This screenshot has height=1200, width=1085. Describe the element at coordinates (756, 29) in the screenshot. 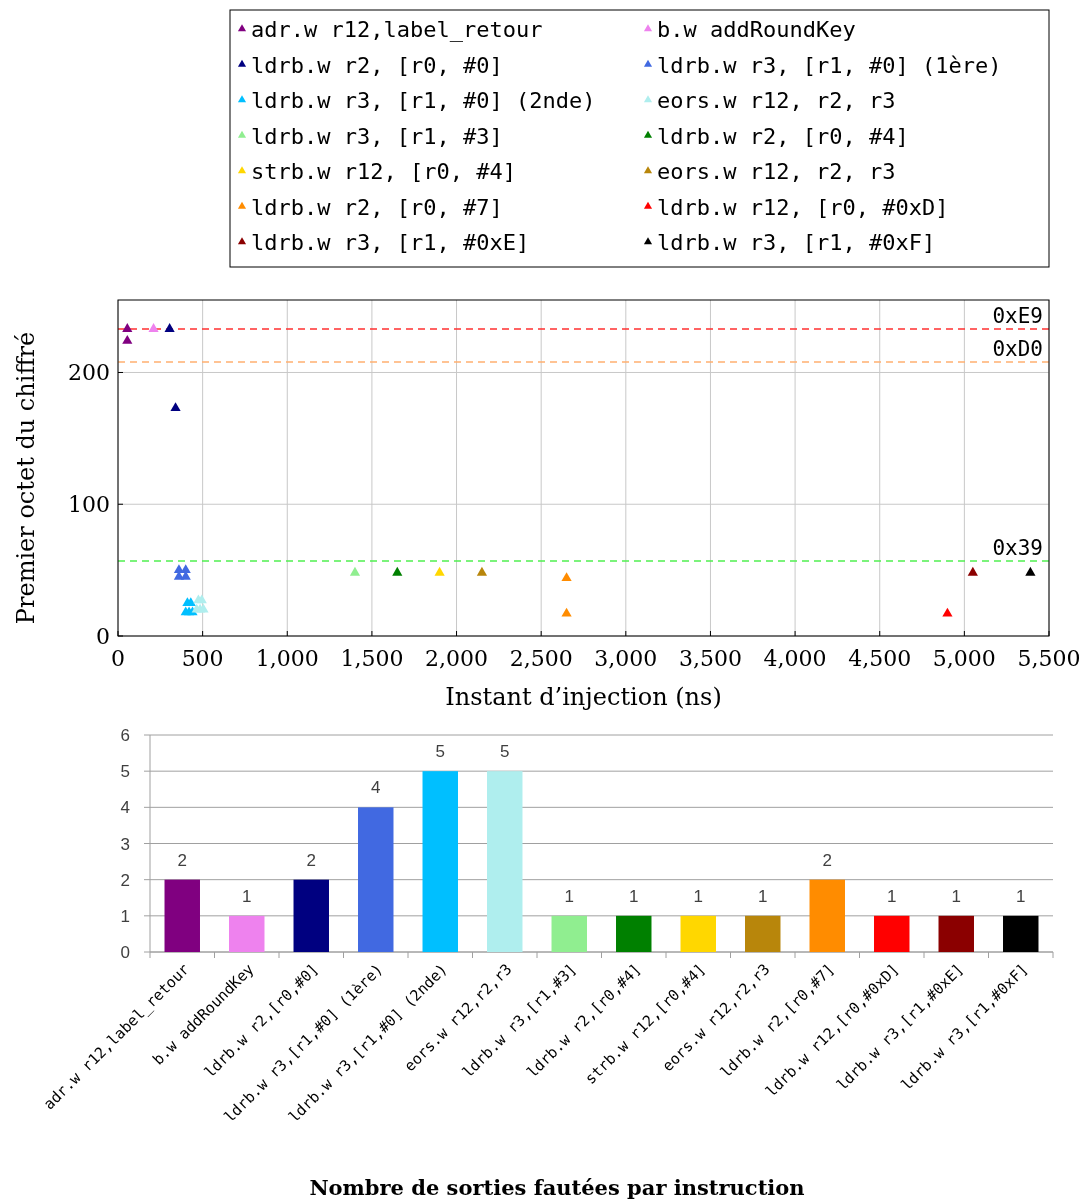

I see `legend-label: b.w addRoundKey` at that location.